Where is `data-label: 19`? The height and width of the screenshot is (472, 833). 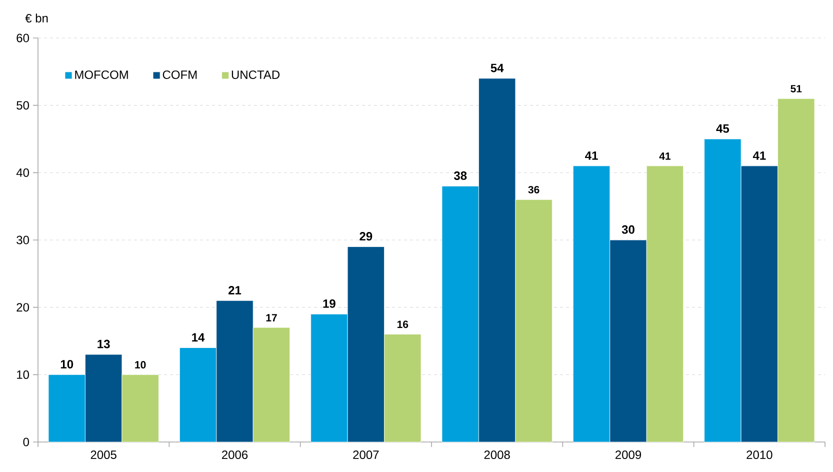 data-label: 19 is located at coordinates (329, 303).